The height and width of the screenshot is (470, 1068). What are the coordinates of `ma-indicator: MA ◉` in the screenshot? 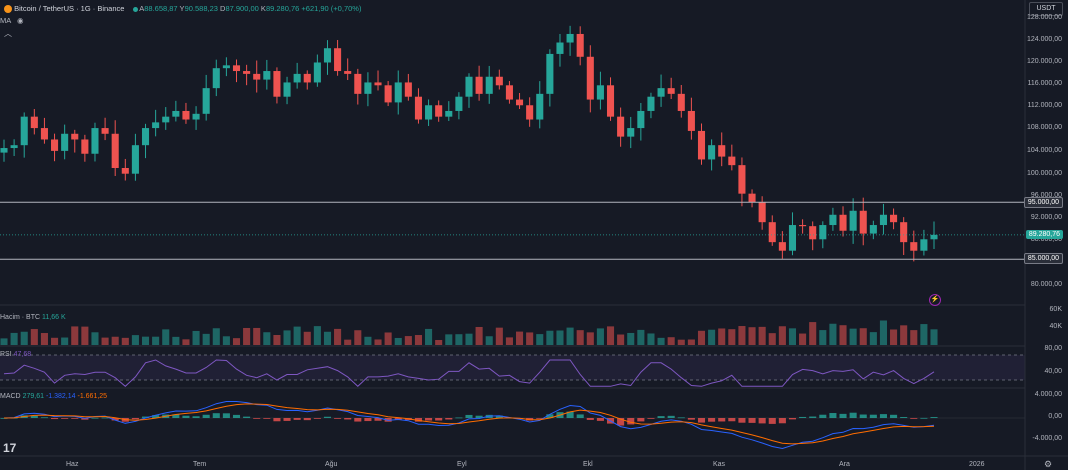 It's located at (11, 20).